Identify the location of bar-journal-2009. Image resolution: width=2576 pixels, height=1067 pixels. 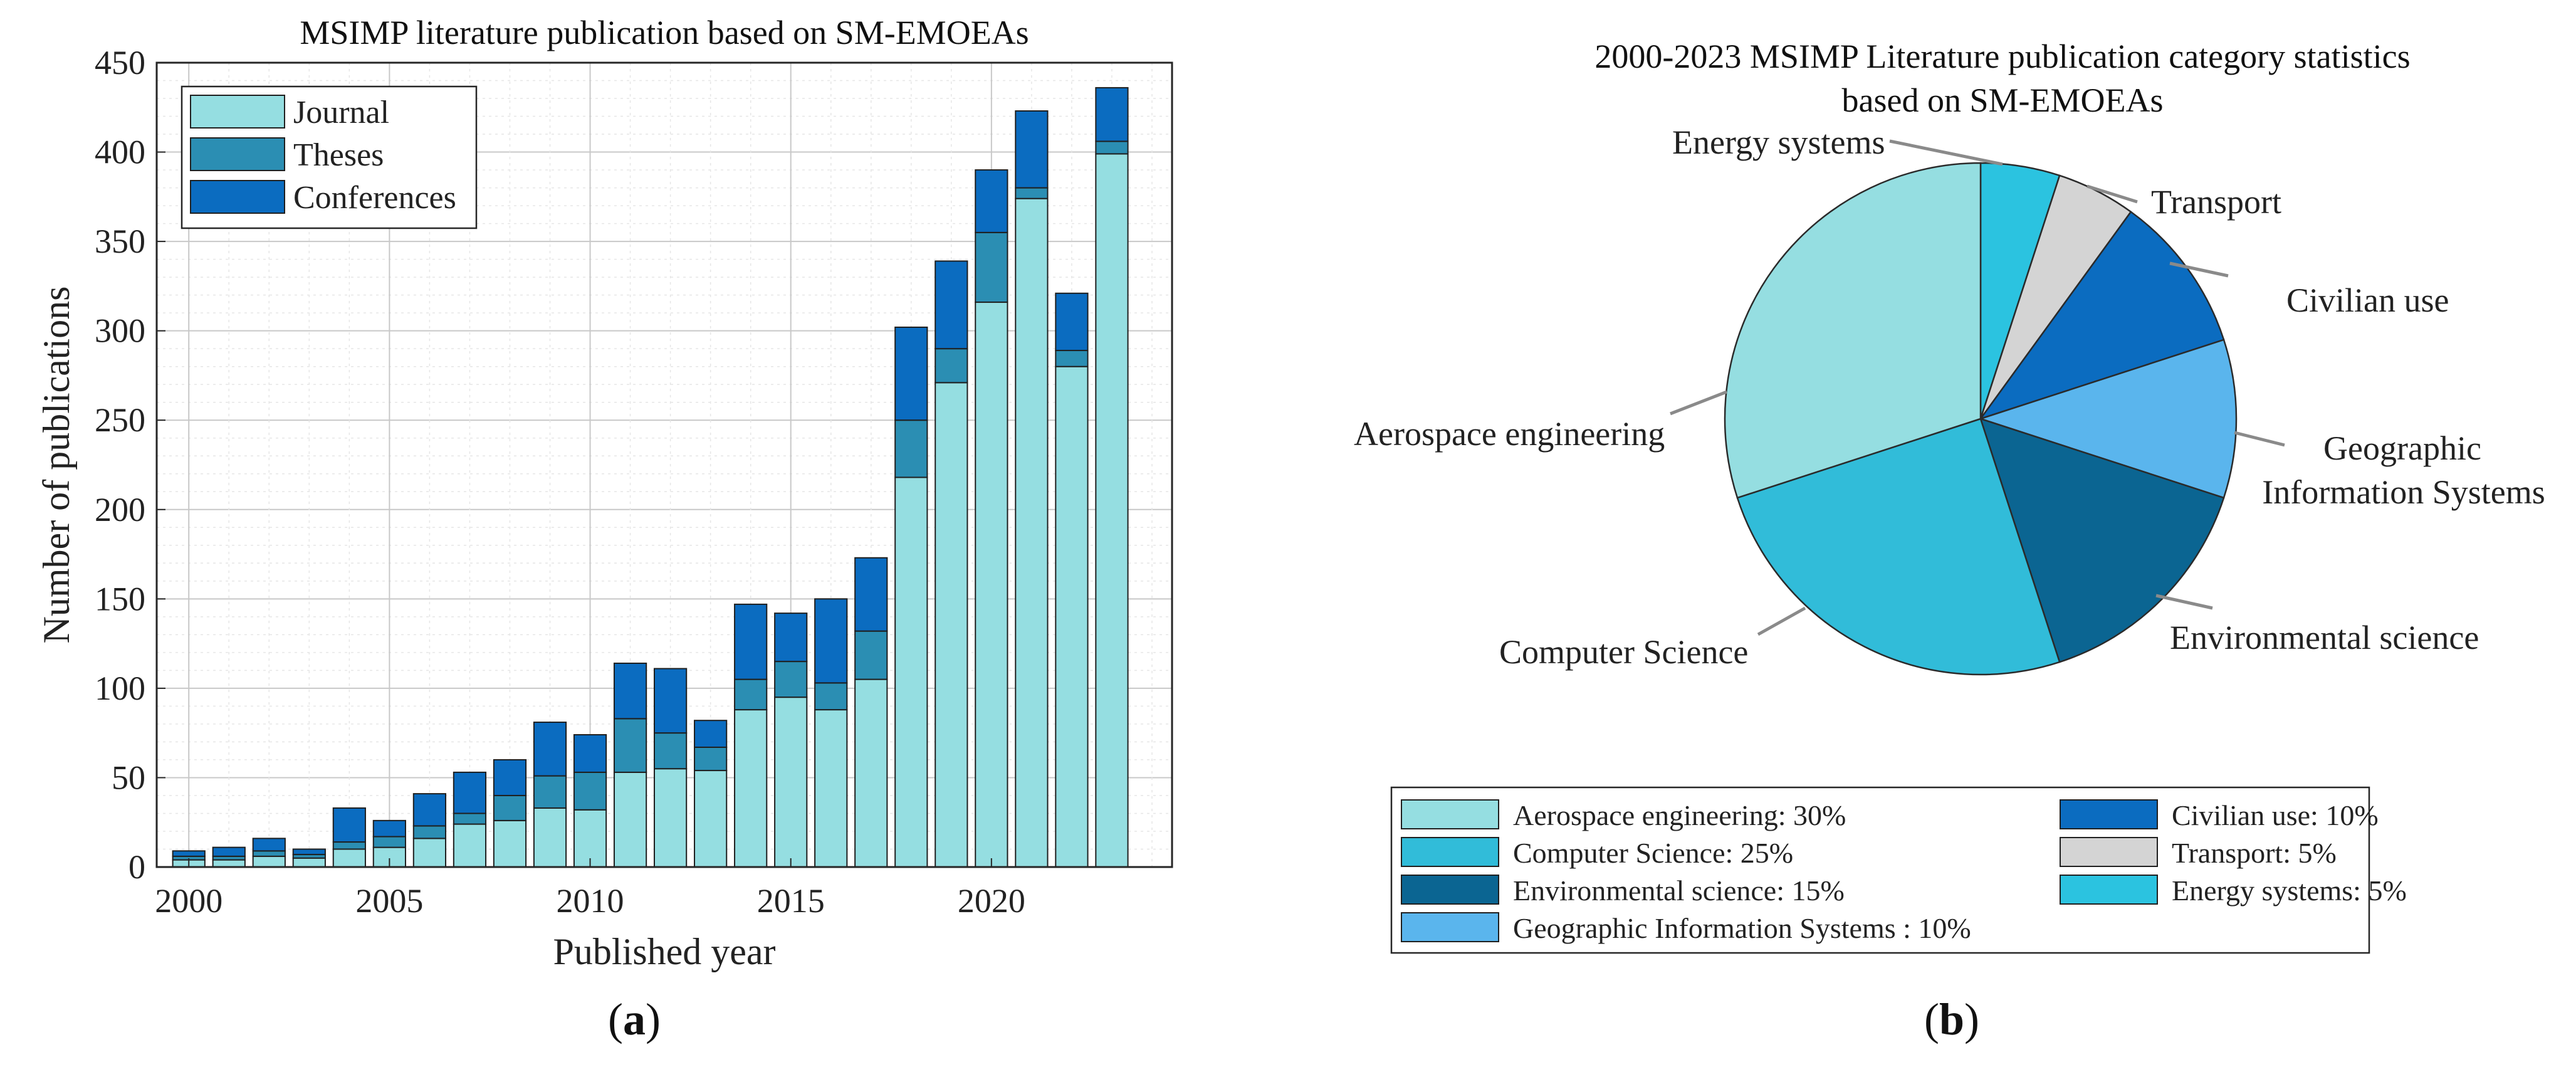
(550, 838).